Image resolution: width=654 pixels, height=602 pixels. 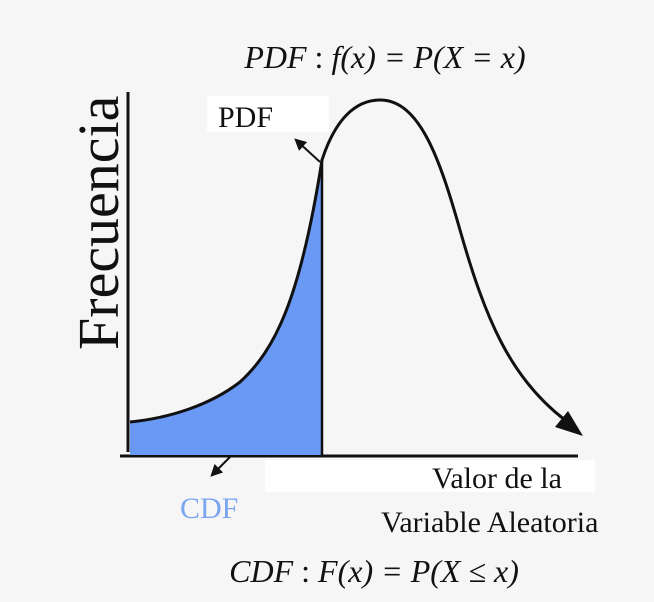 I want to click on pdf-label-box, so click(x=268, y=114).